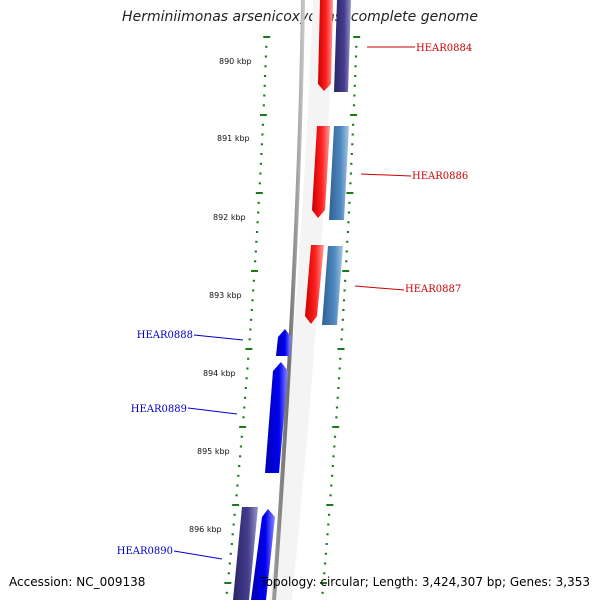 This screenshot has width=600, height=600. Describe the element at coordinates (233, 138) in the screenshot. I see `scale-label-891: 891 kbp` at that location.